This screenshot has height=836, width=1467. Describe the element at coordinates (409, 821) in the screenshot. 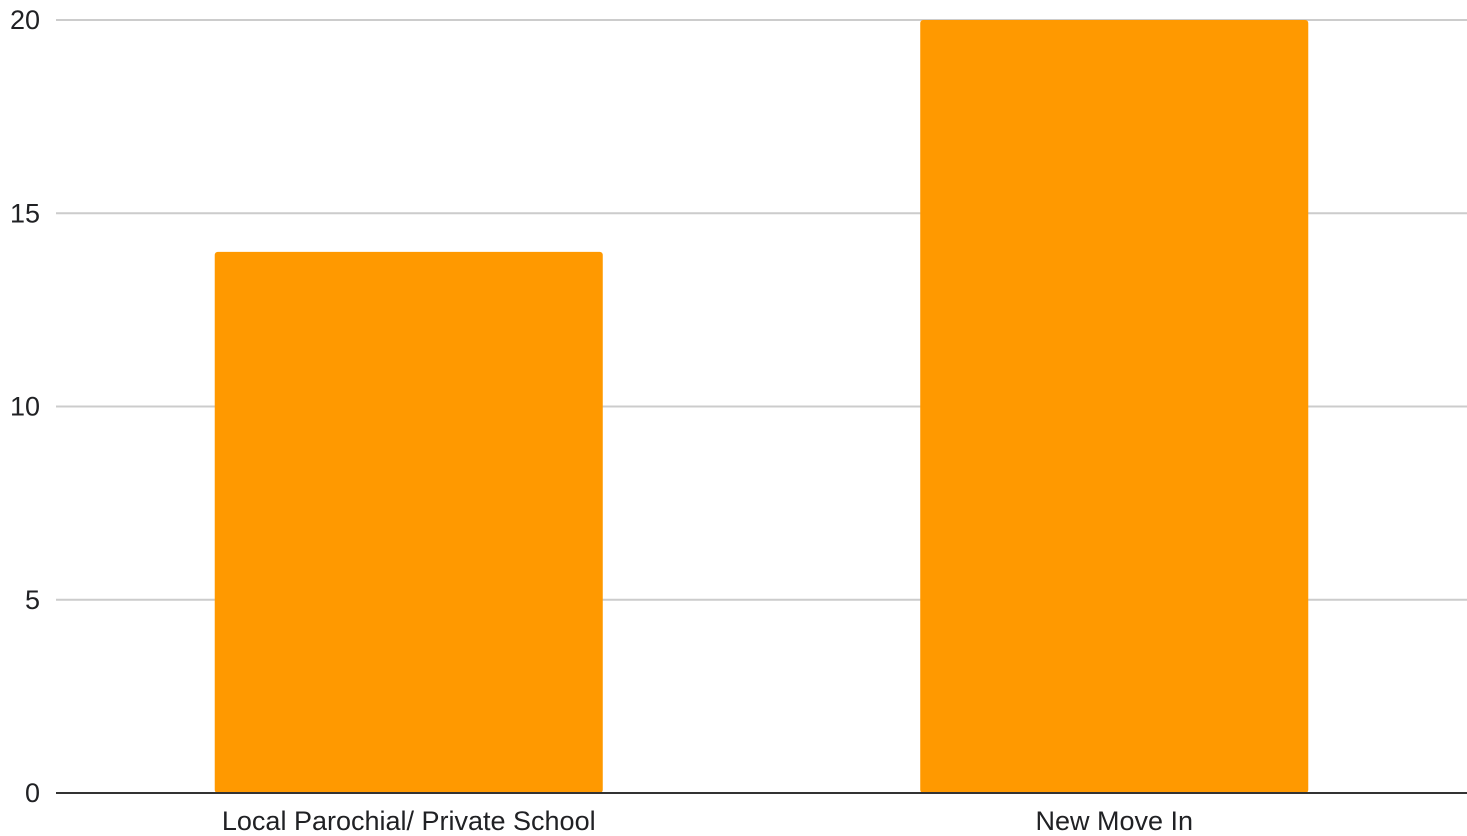

I see `x-category-label: Local Parochial/ Private School` at that location.